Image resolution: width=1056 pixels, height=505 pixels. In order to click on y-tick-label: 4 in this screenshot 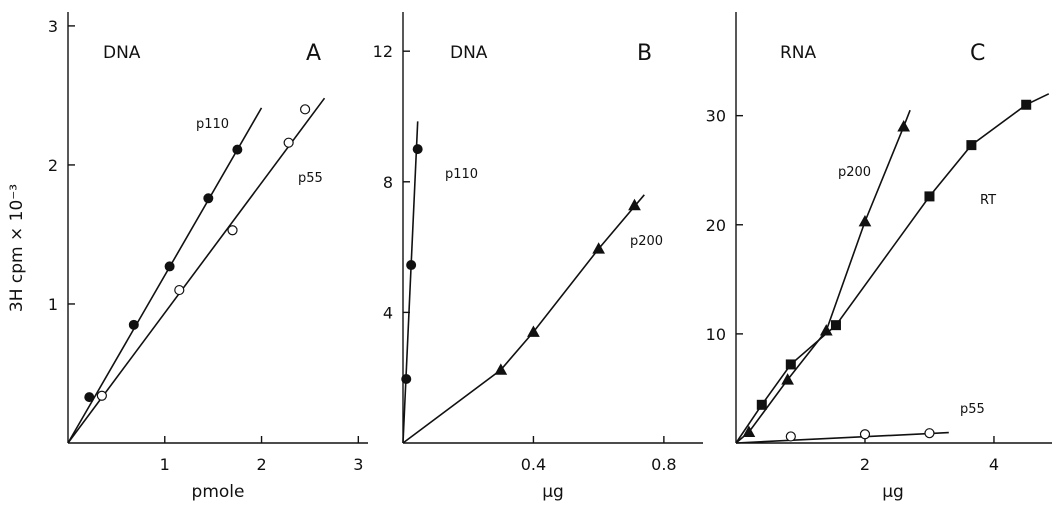, I will do `click(388, 312)`.